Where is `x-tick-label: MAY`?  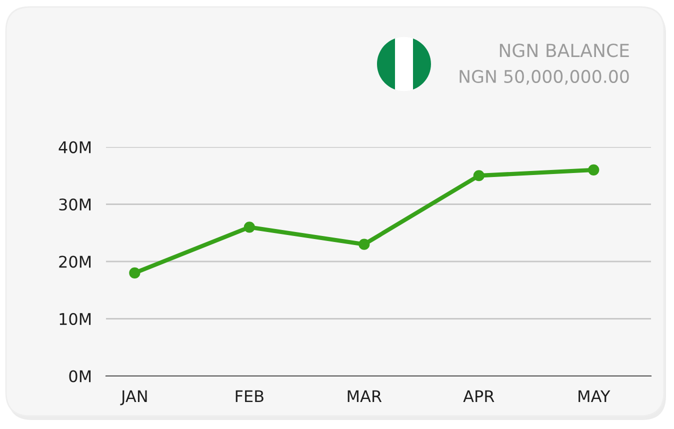 x-tick-label: MAY is located at coordinates (594, 396).